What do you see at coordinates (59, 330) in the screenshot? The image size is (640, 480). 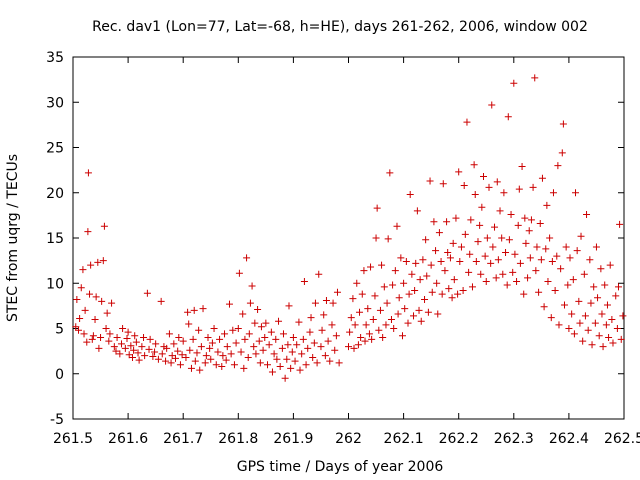 I see `y-tick-label: 5` at bounding box center [59, 330].